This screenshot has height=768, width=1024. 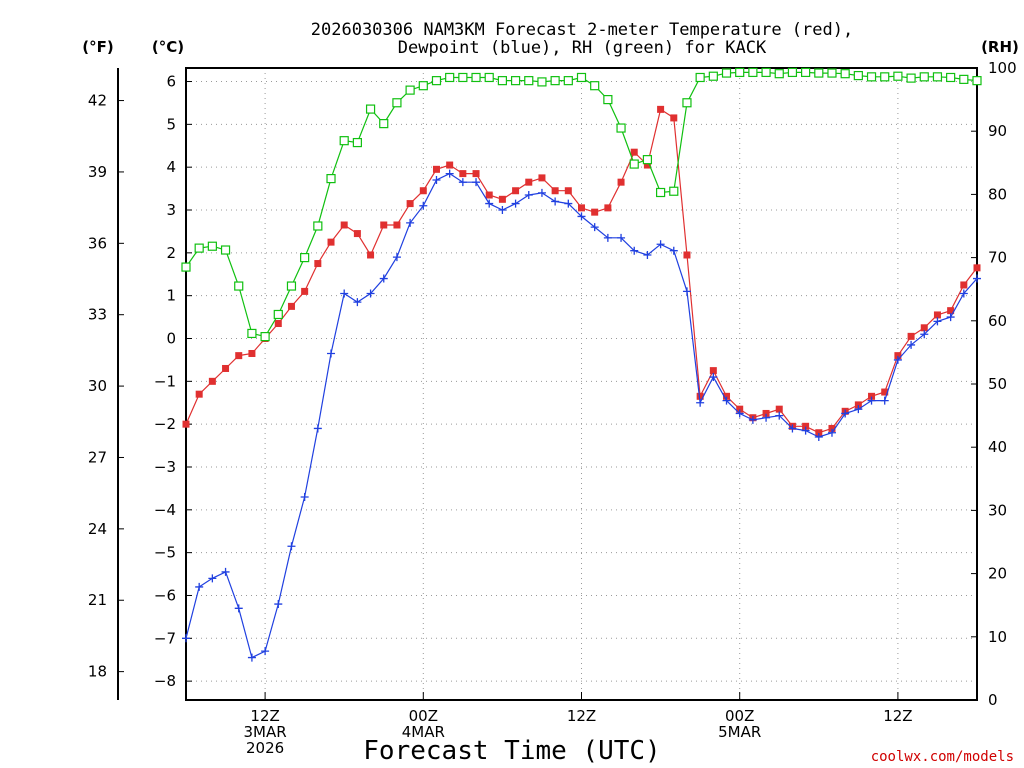 I want to click on celsius-axis-unit: (°C), so click(x=168, y=47).